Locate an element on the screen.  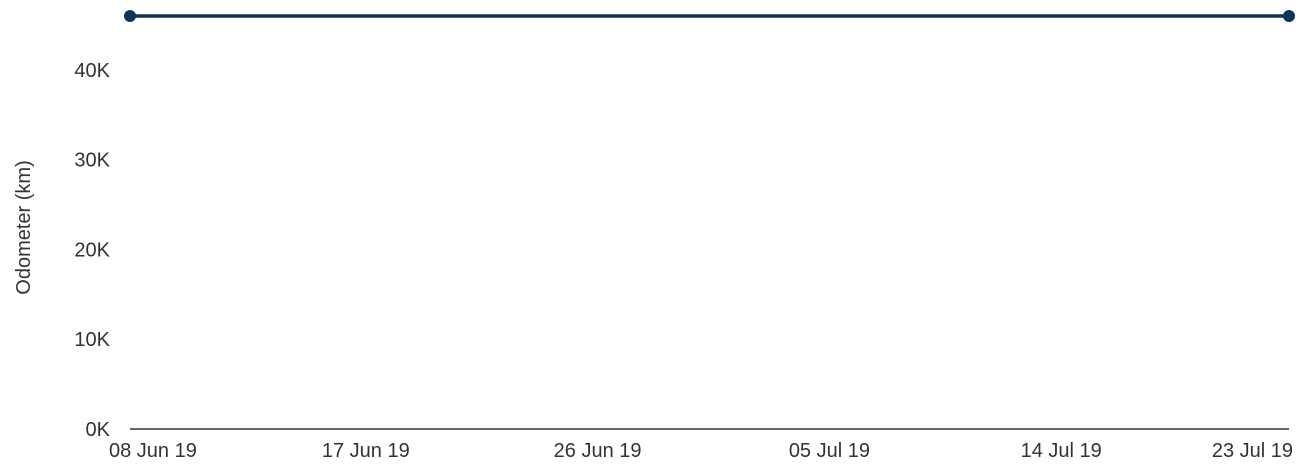
y-tick-label: 10K is located at coordinates (92, 340).